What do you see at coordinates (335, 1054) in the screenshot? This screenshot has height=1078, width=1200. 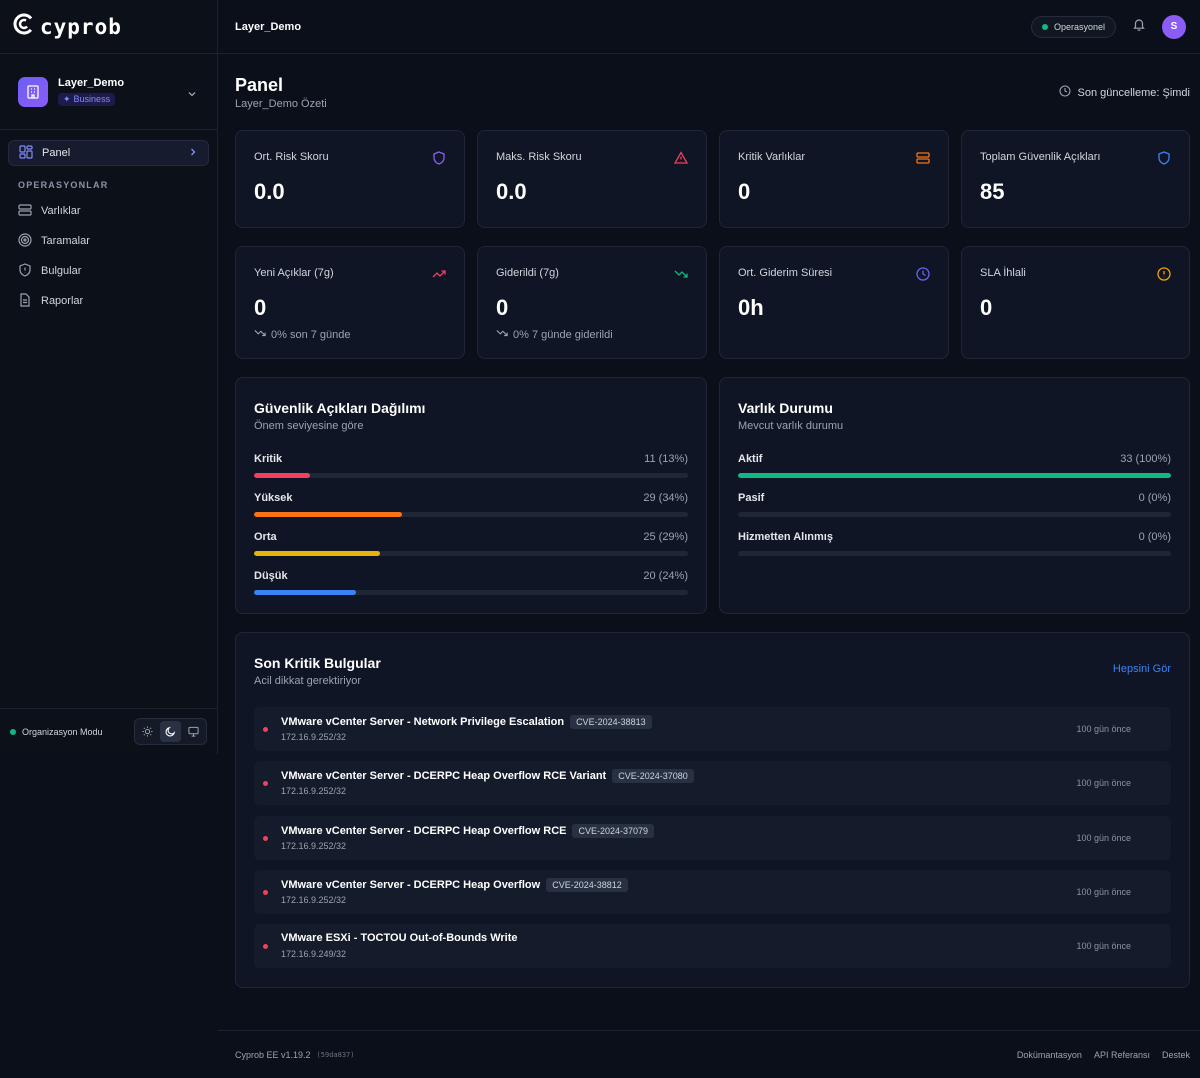 I see `version-hash: (59da837)` at bounding box center [335, 1054].